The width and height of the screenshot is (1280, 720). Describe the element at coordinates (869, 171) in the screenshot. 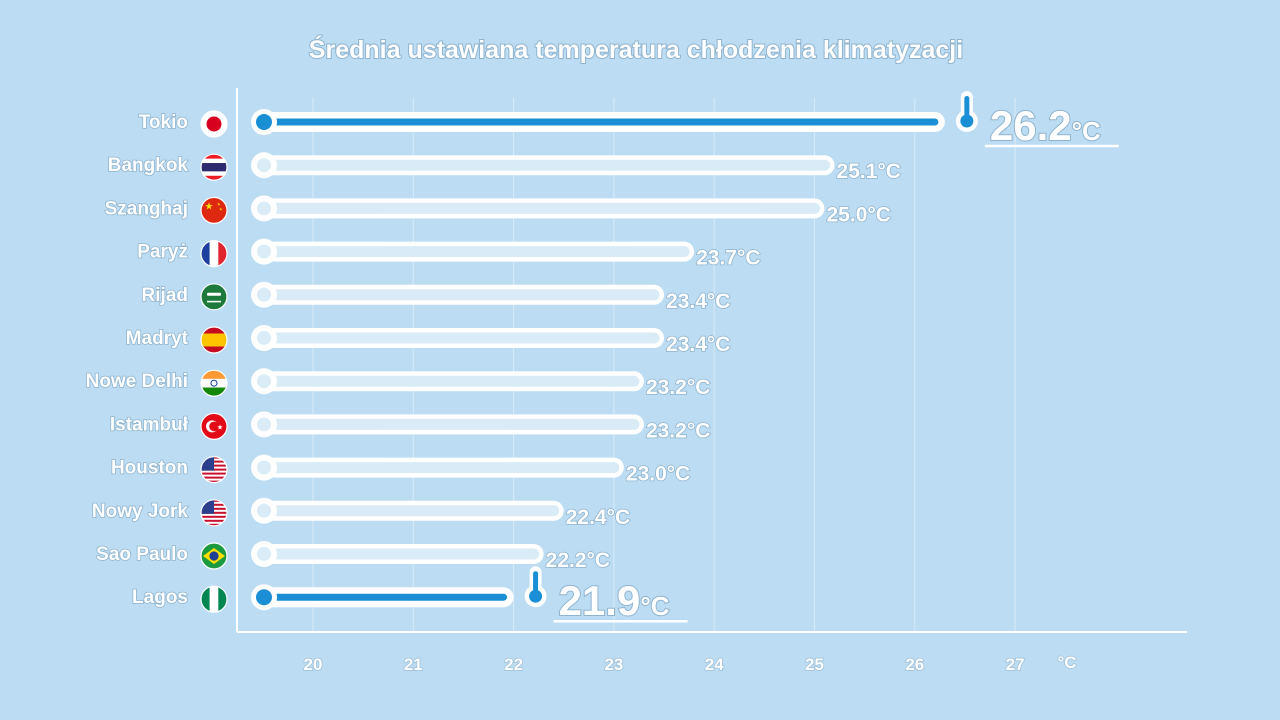

I see `data-label: 25.1°C` at that location.